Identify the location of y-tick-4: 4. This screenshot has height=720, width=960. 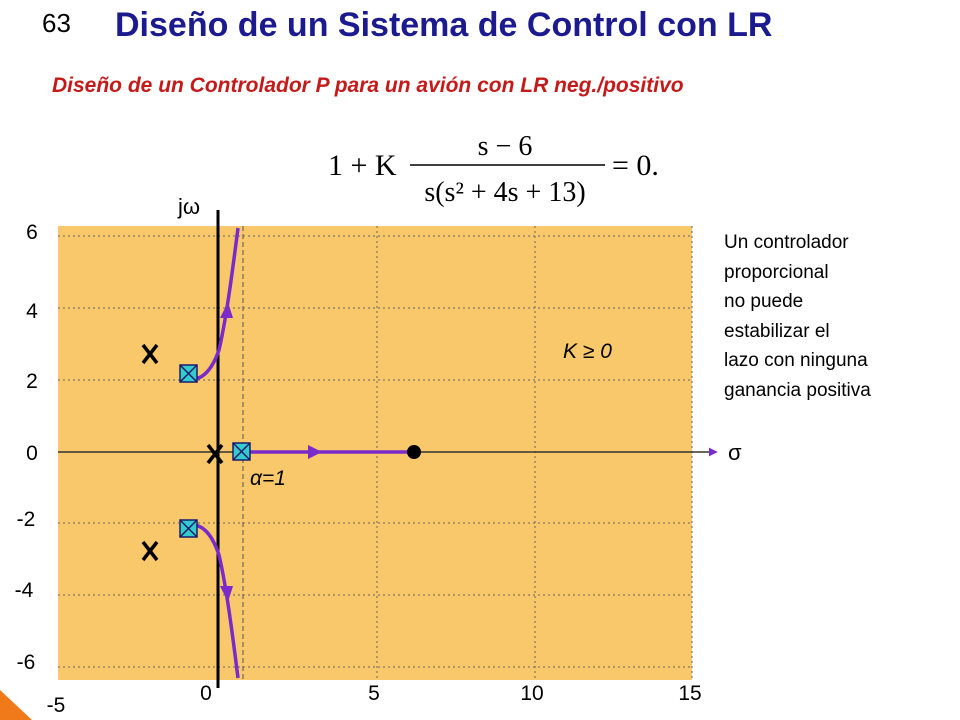
(32, 311).